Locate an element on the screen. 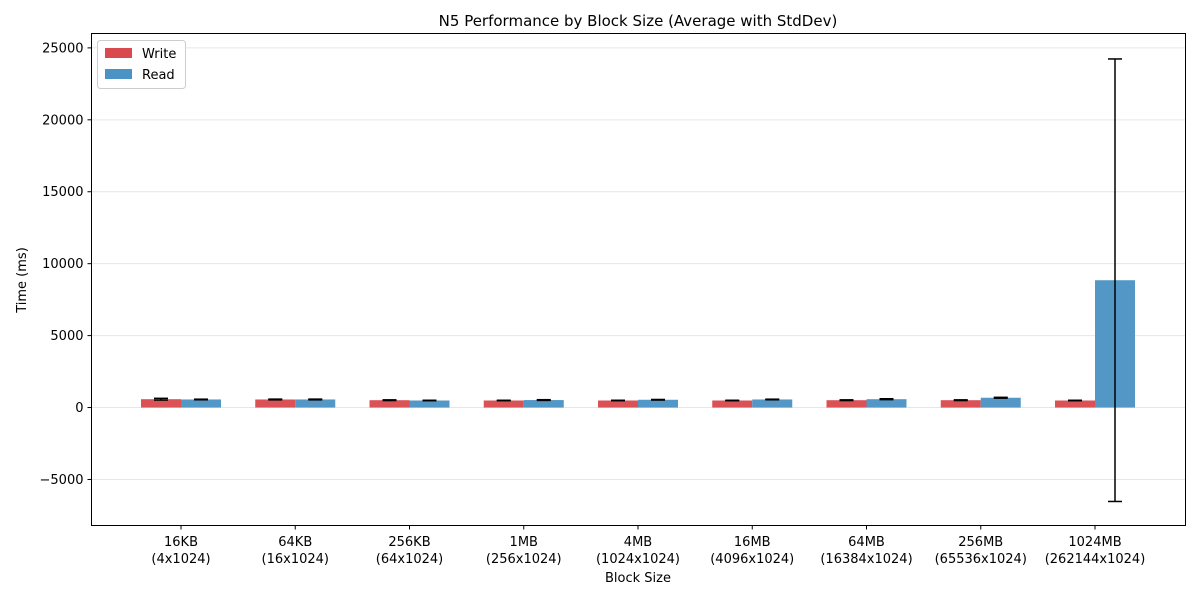 This screenshot has height=600, width=1200. y-tick-label: 20000 is located at coordinates (62, 120).